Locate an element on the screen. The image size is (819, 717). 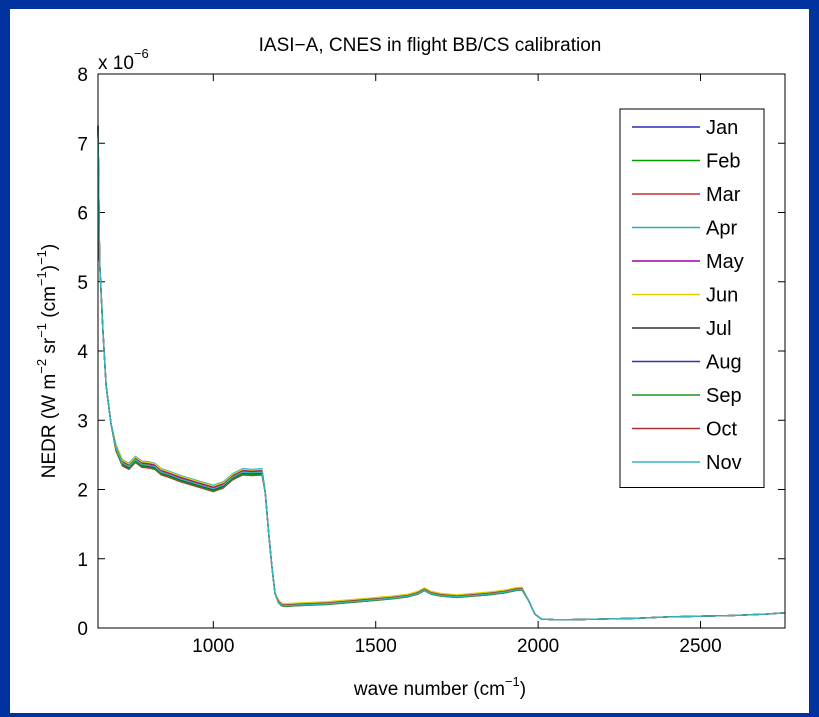
y-label-part: NEDR (W m is located at coordinates (49, 426).